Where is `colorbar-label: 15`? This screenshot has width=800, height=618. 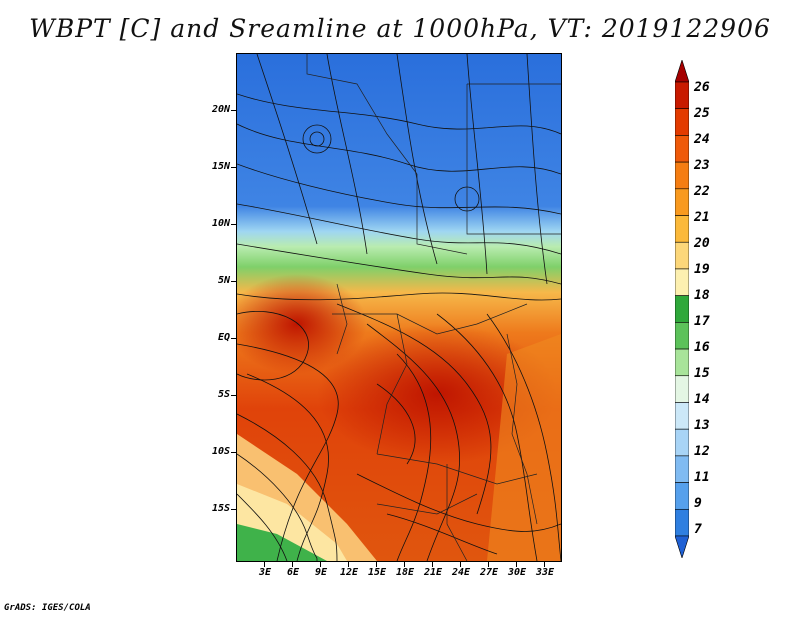
colorbar-label: 15 is located at coordinates (702, 373).